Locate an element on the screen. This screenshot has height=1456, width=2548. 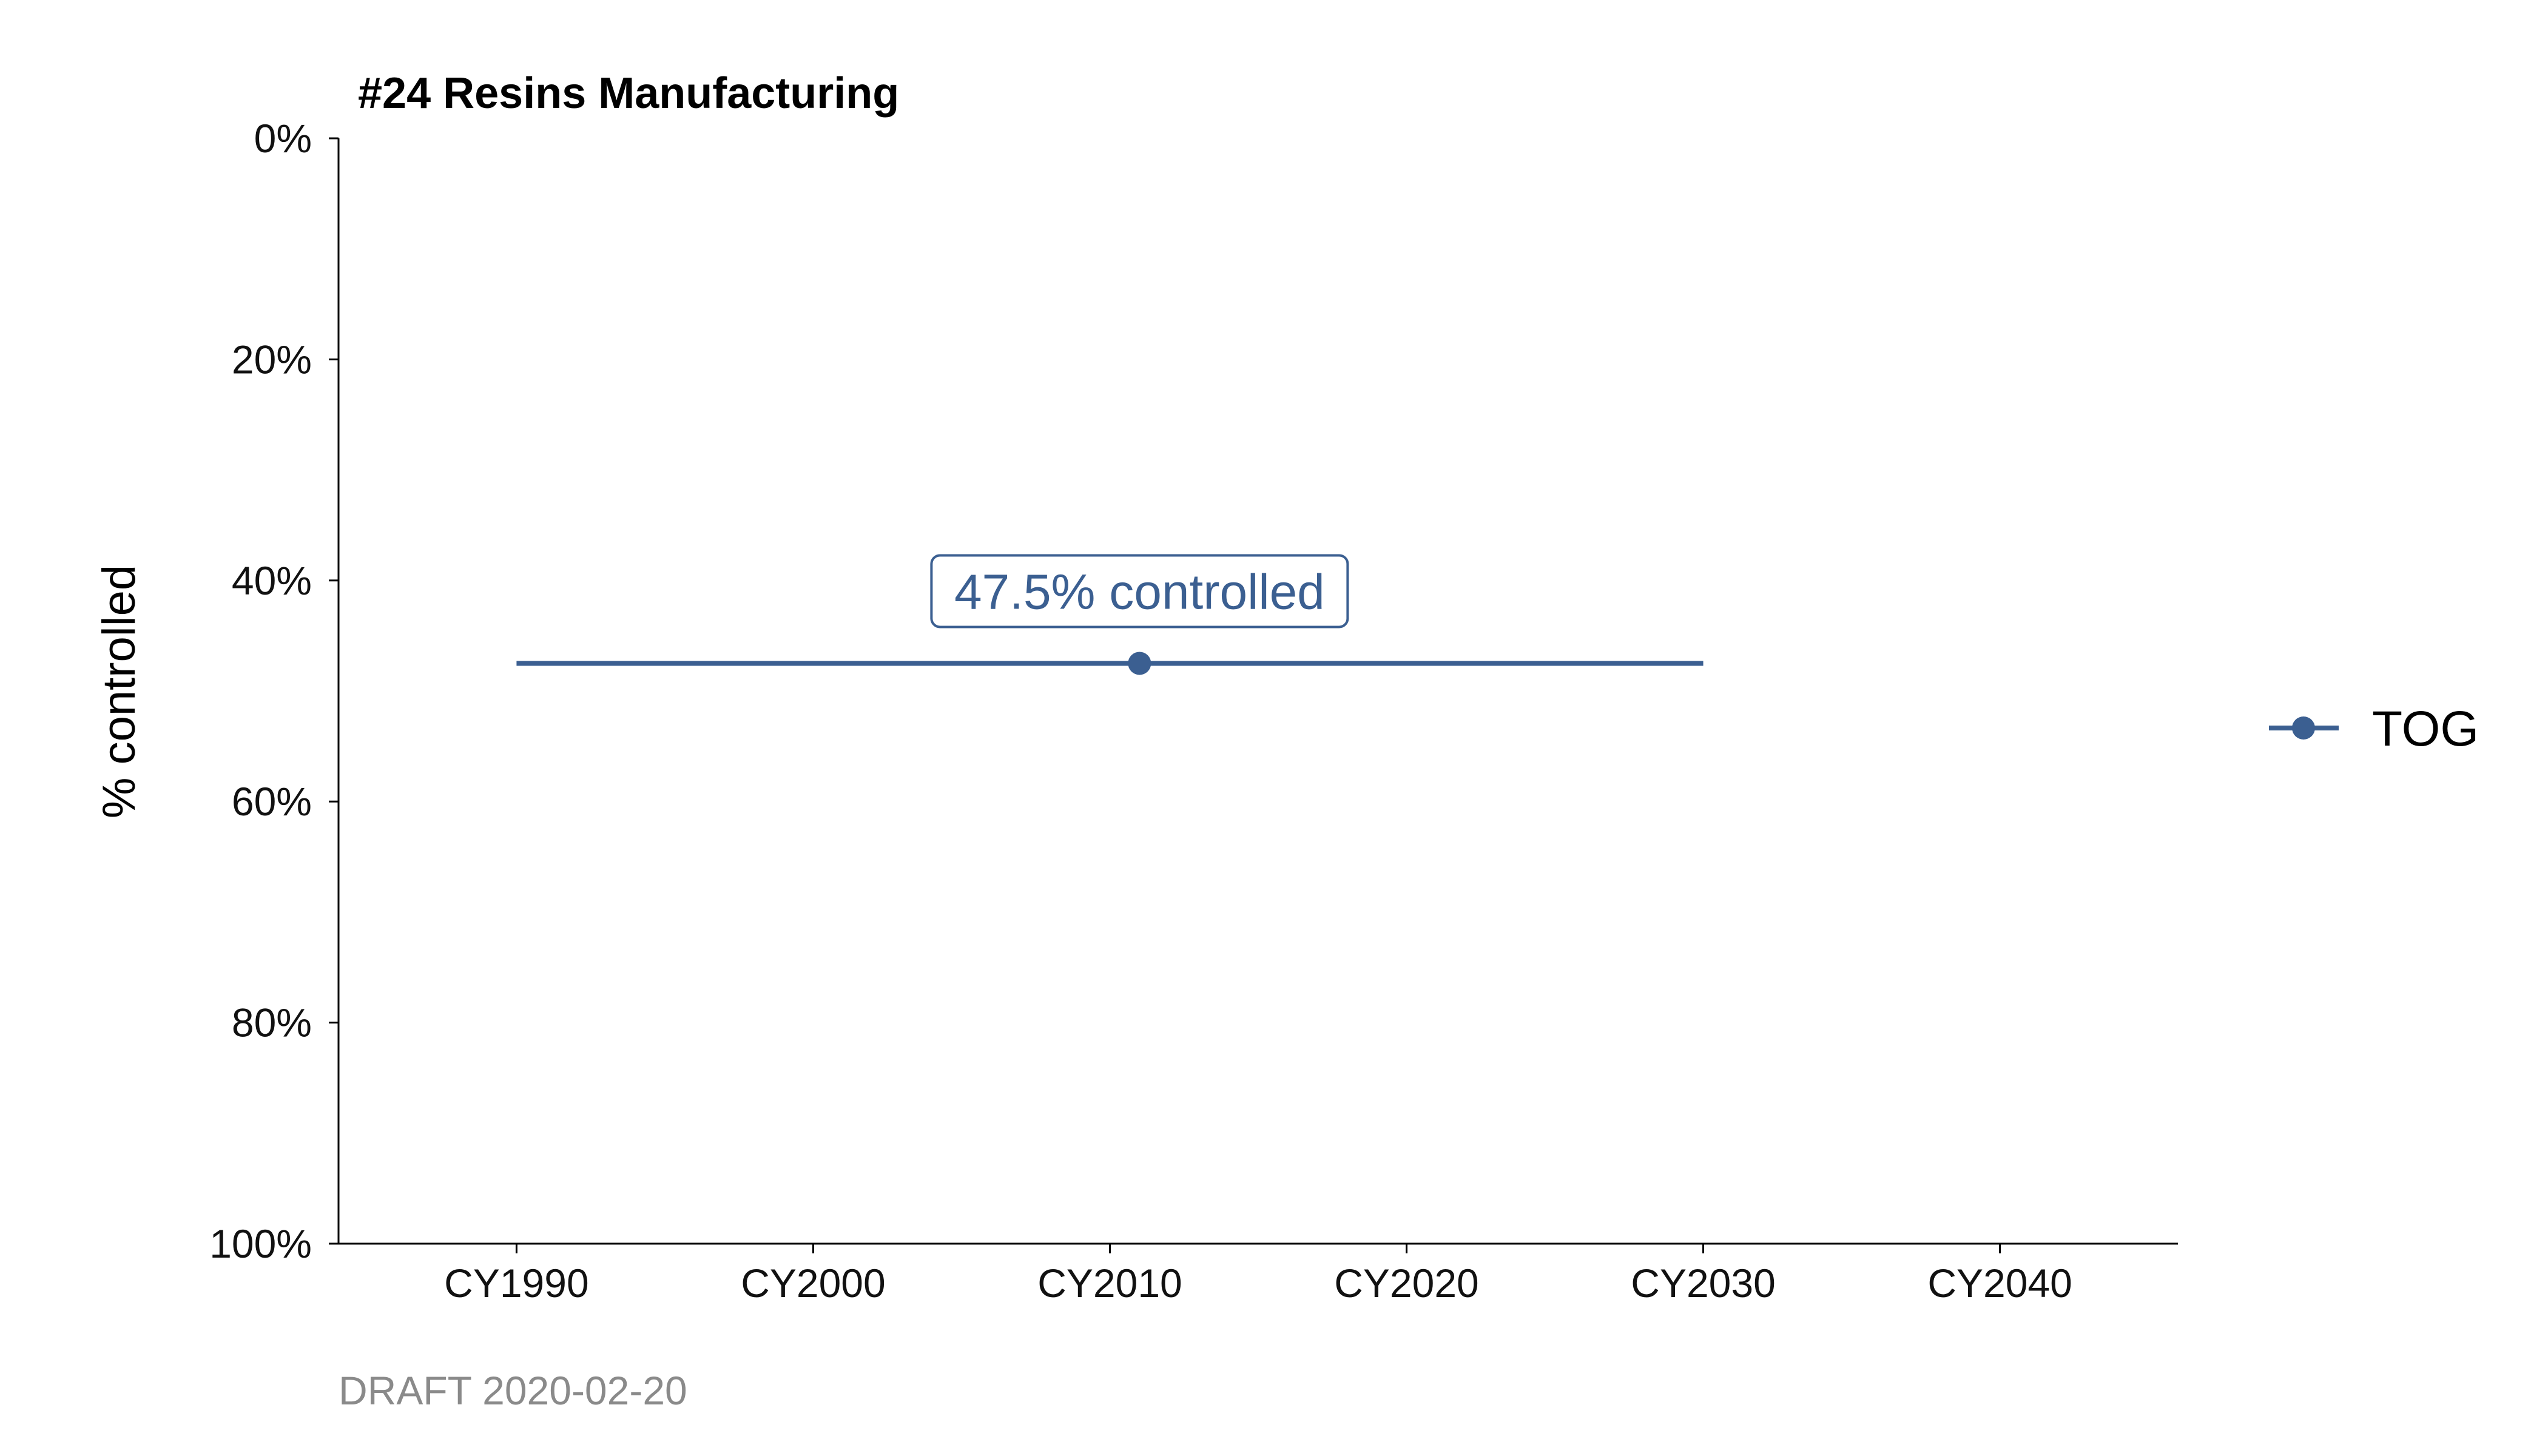
y-axis-label: % controlled is located at coordinates (119, 691).